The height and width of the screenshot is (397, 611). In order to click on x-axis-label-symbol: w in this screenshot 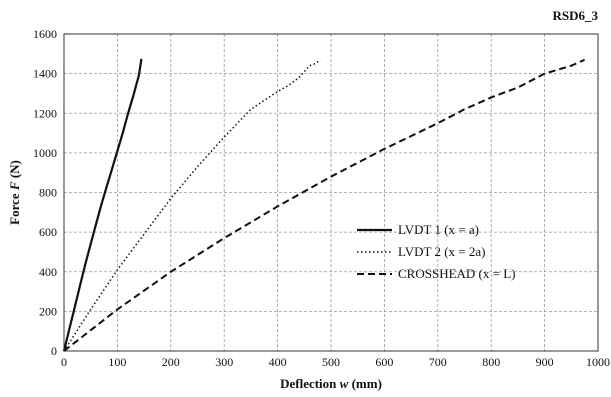, I will do `click(344, 383)`.